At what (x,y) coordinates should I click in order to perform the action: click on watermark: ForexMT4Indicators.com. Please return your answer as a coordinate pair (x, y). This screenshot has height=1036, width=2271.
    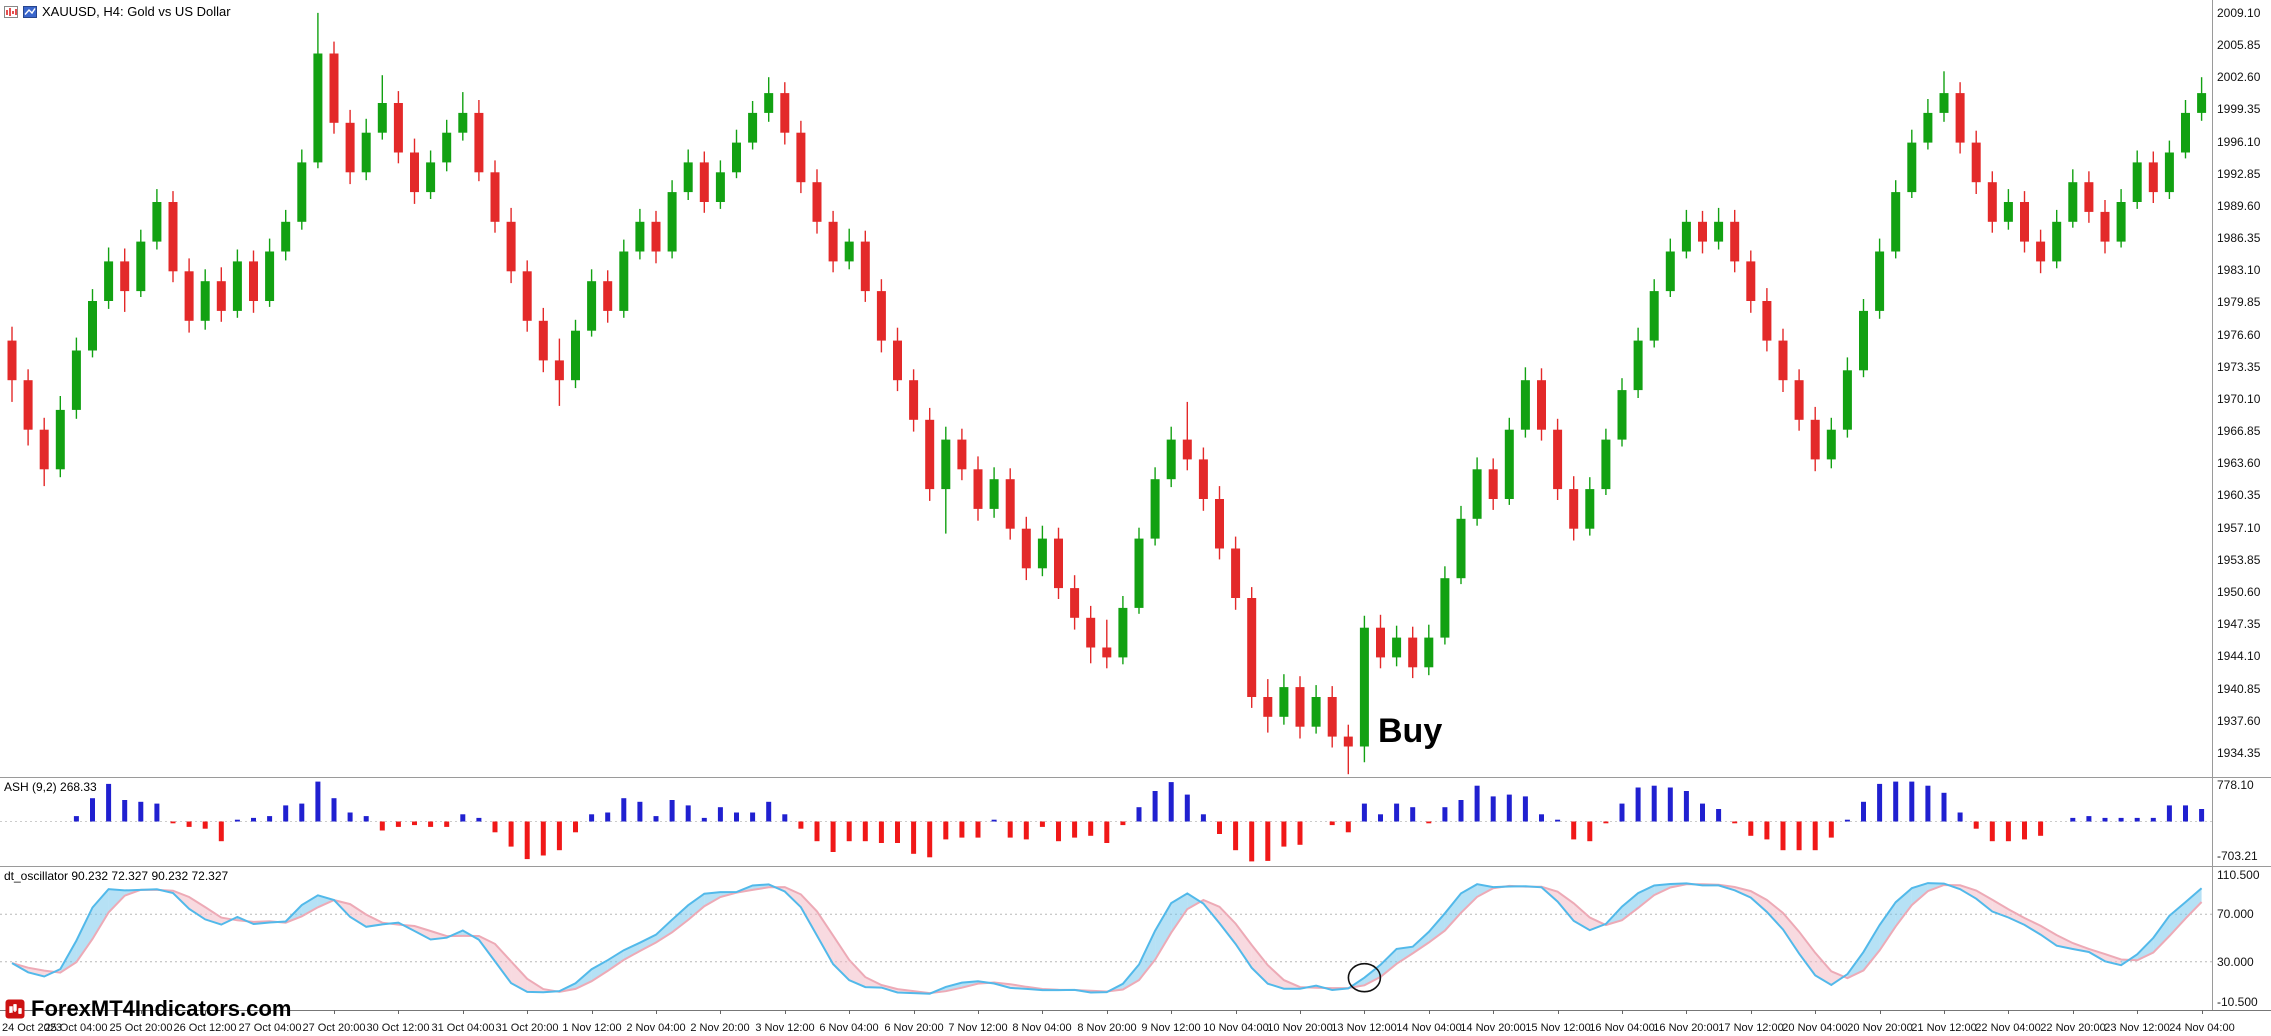
    Looking at the image, I should click on (148, 1009).